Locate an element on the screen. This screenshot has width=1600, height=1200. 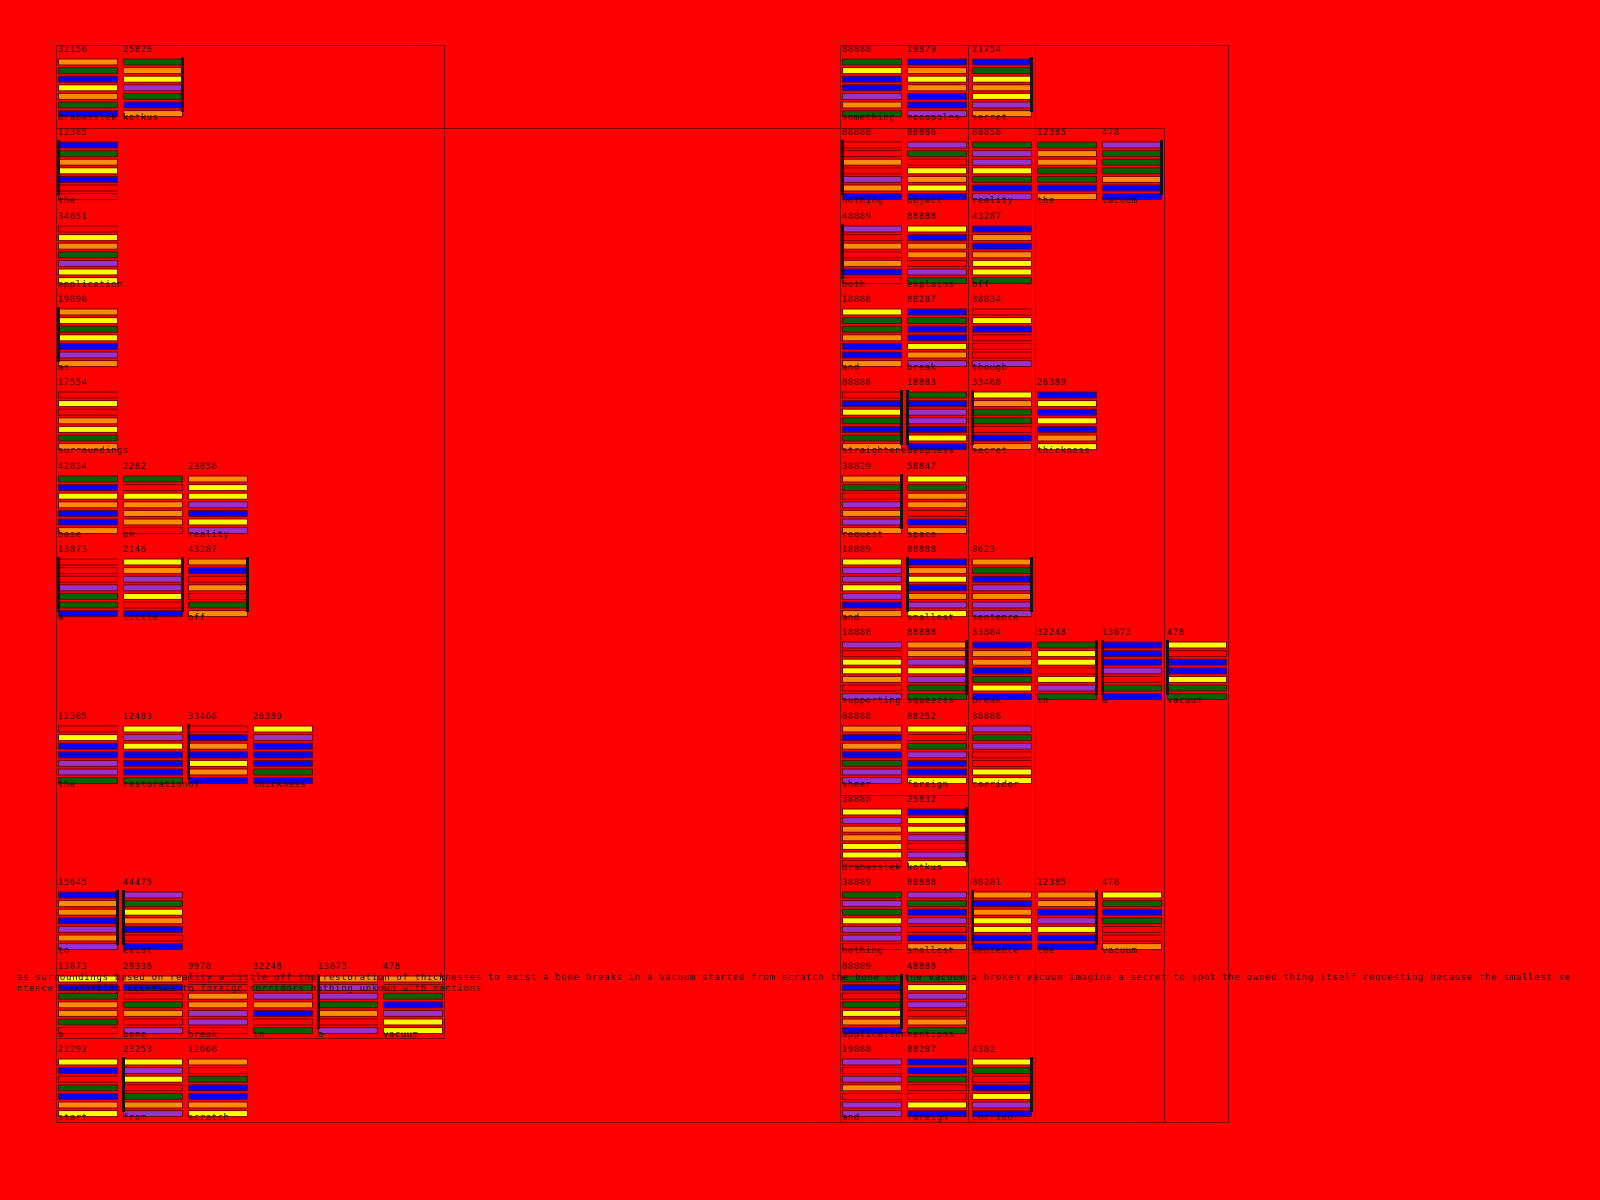
cell-word: reality is located at coordinates (209, 535).